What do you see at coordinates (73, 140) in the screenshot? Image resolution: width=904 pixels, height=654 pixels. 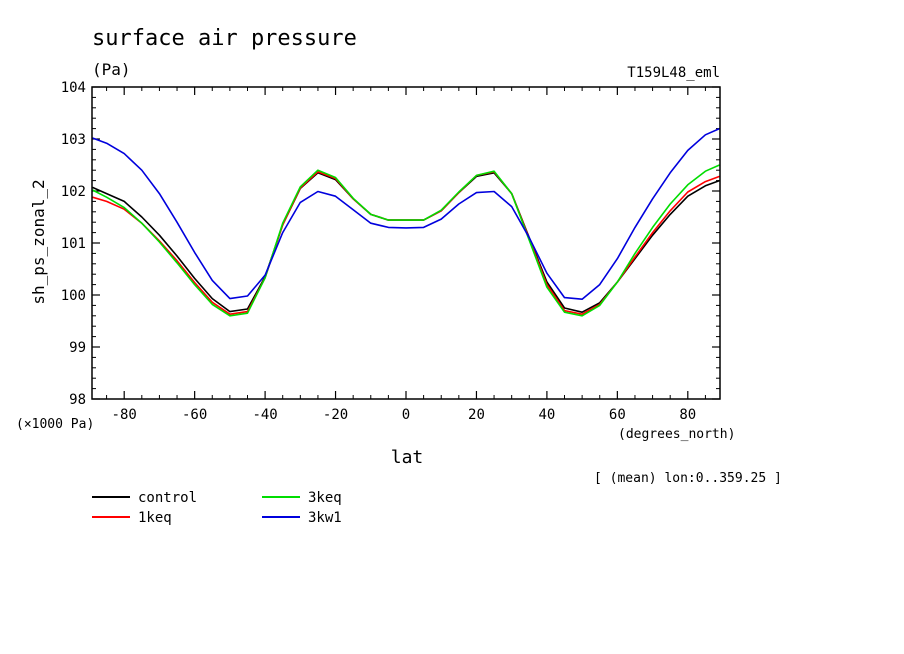 I see `y-tick-label: 103` at bounding box center [73, 140].